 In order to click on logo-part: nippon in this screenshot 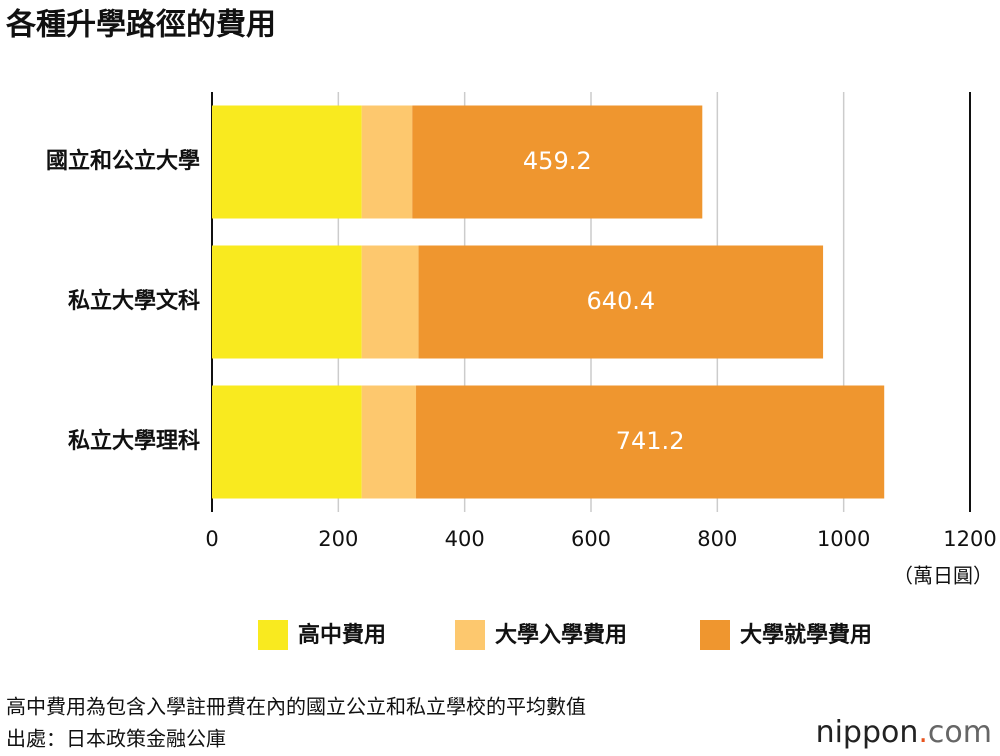, I will do `click(867, 732)`.